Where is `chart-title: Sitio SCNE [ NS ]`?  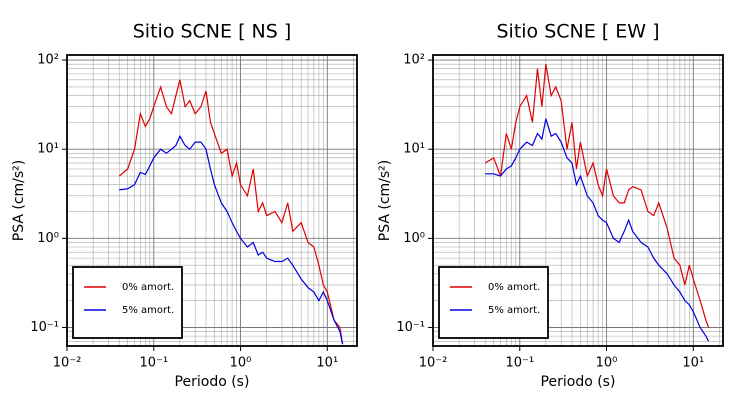
chart-title: Sitio SCNE [ NS ] is located at coordinates (212, 32).